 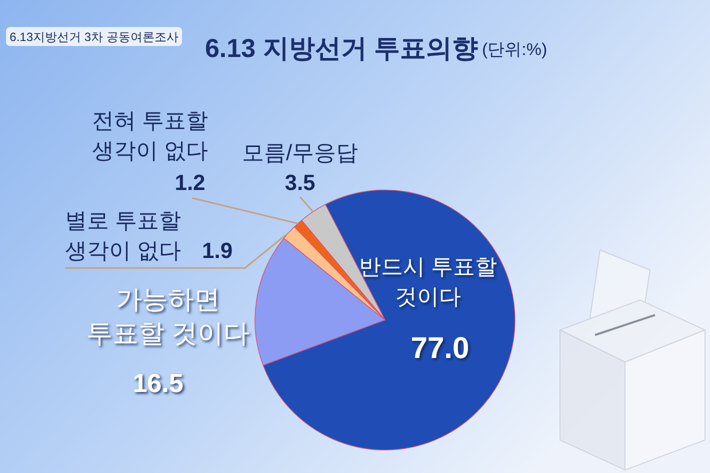 What do you see at coordinates (150, 135) in the screenshot?
I see `slice-label: 전혀 투표할 생각이 없다` at bounding box center [150, 135].